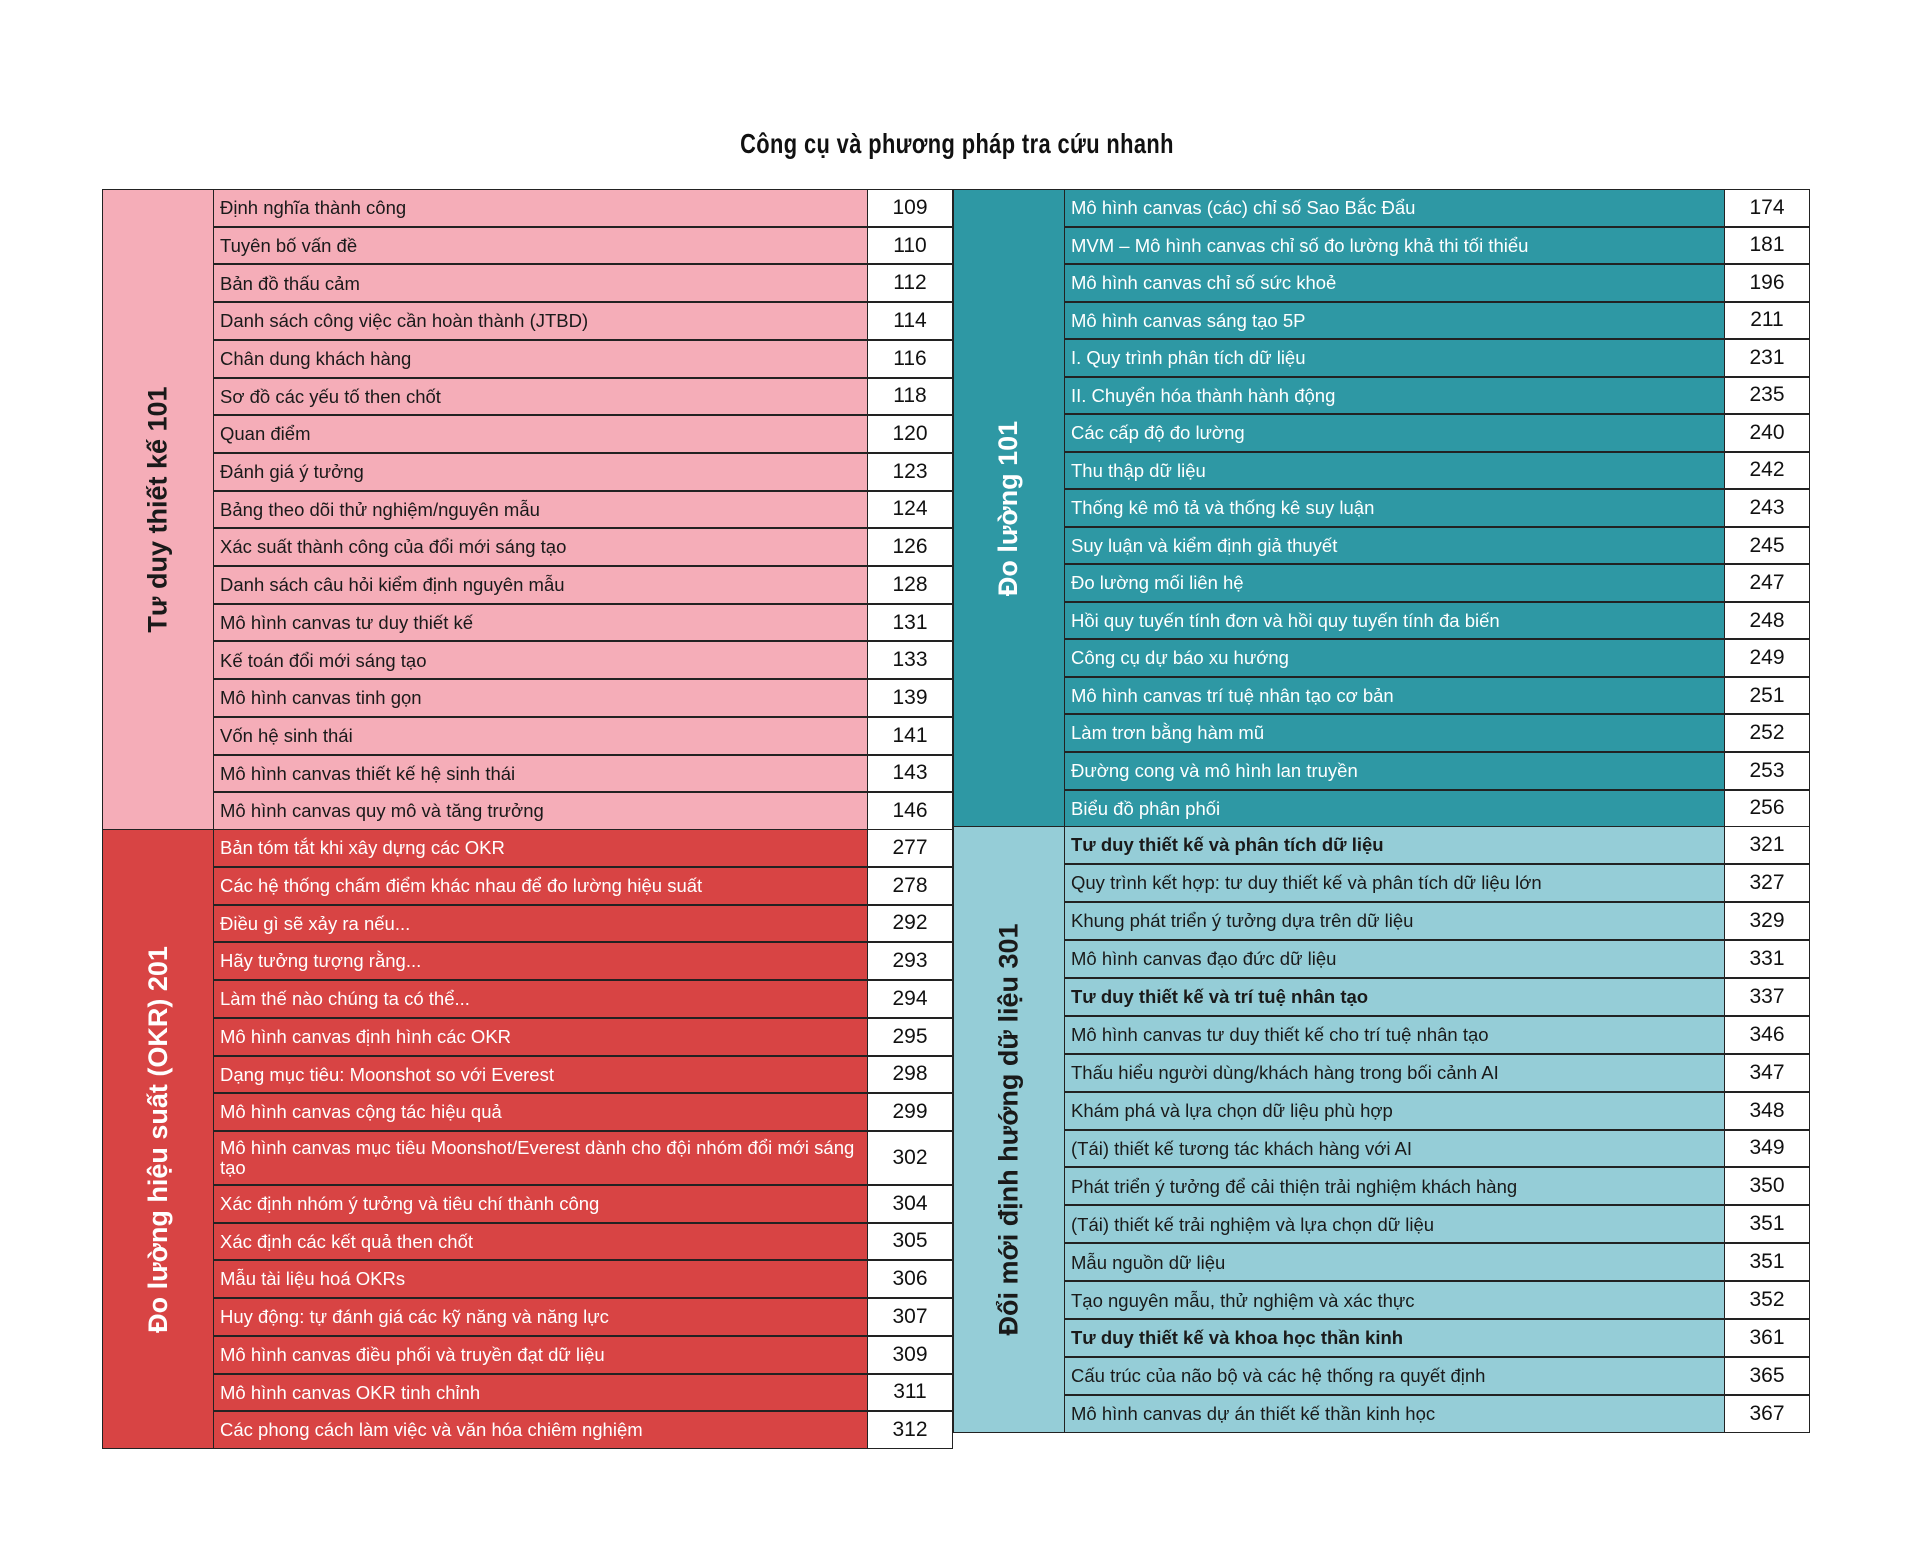  Describe the element at coordinates (1767, 1034) in the screenshot. I see `row-page-number: 346` at that location.